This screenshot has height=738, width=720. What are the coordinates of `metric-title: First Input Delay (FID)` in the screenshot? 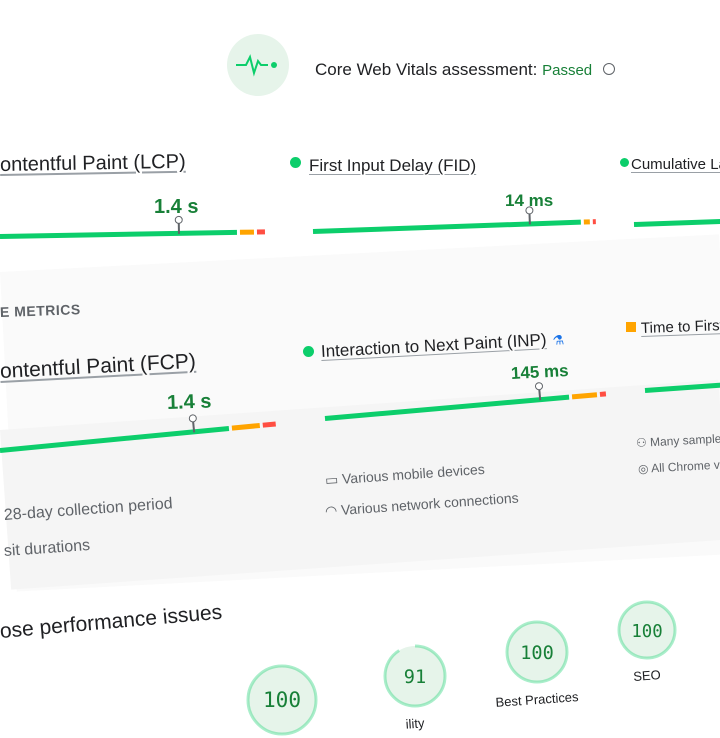 It's located at (393, 165).